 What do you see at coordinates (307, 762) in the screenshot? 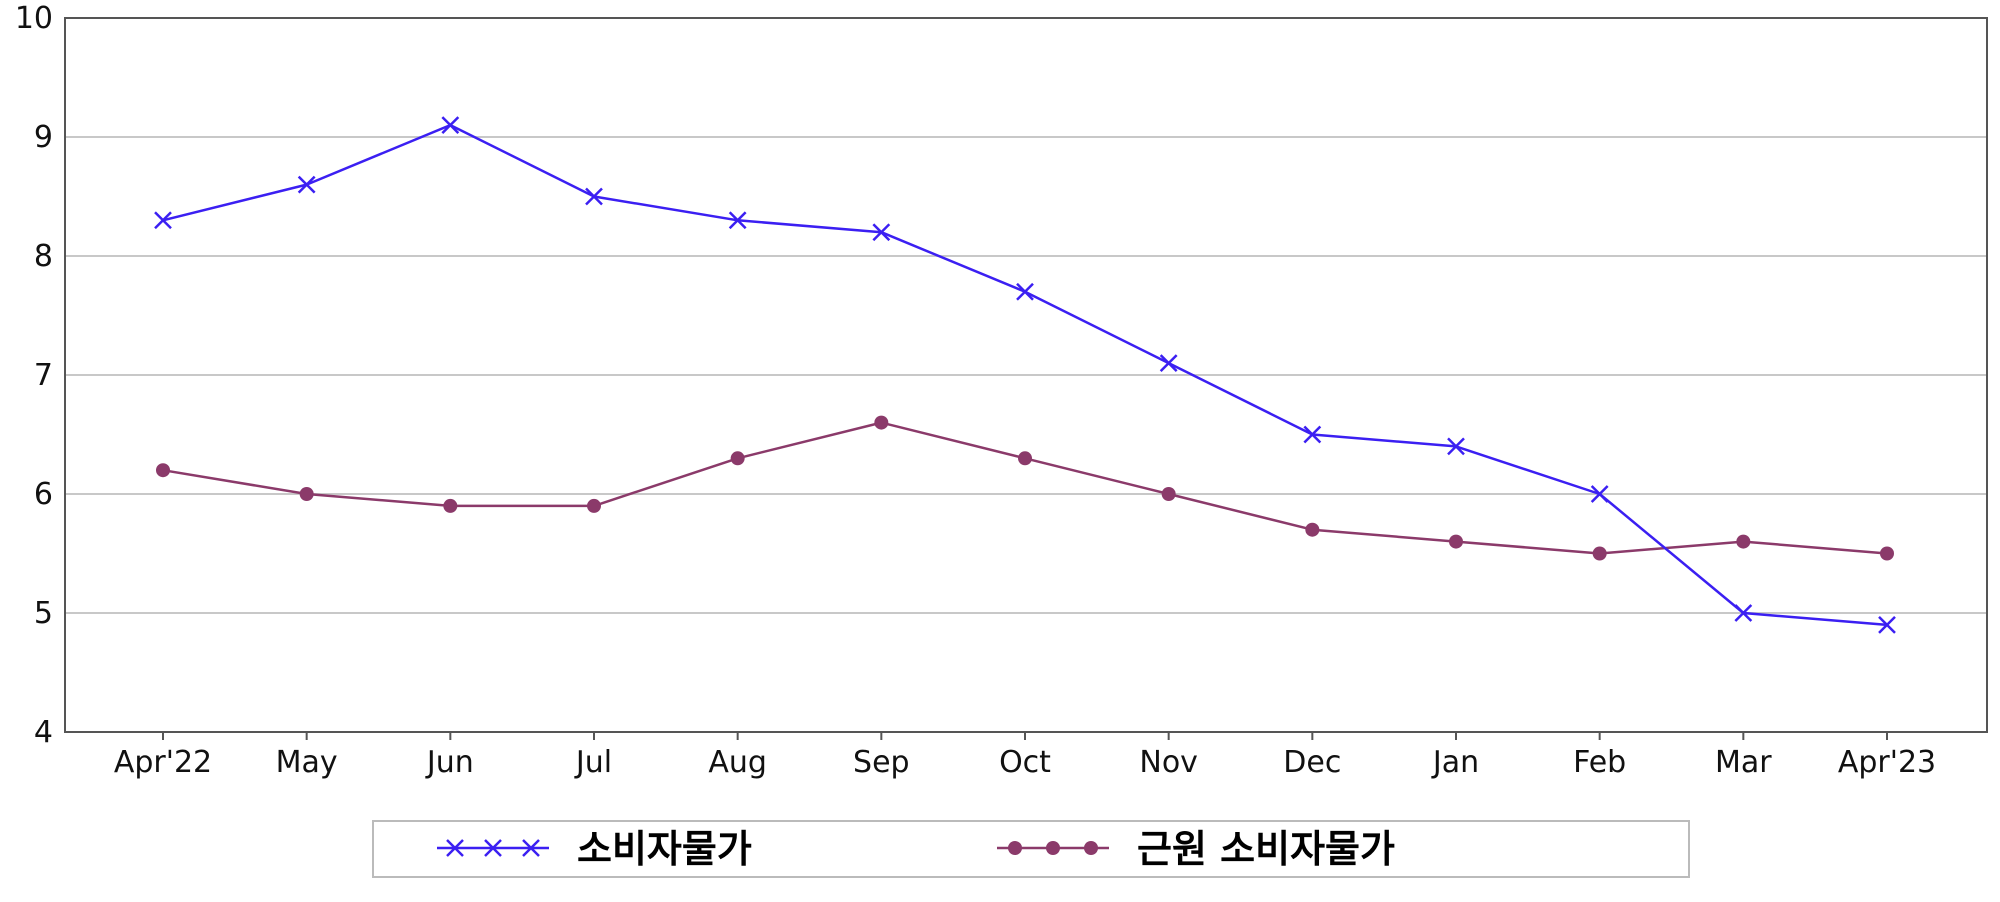
I see `x-tick-label: May` at bounding box center [307, 762].